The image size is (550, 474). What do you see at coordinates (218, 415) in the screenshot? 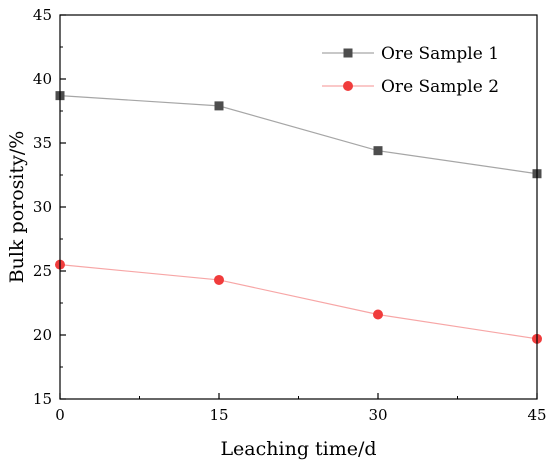
I see `x-tick-label: 15` at bounding box center [218, 415].